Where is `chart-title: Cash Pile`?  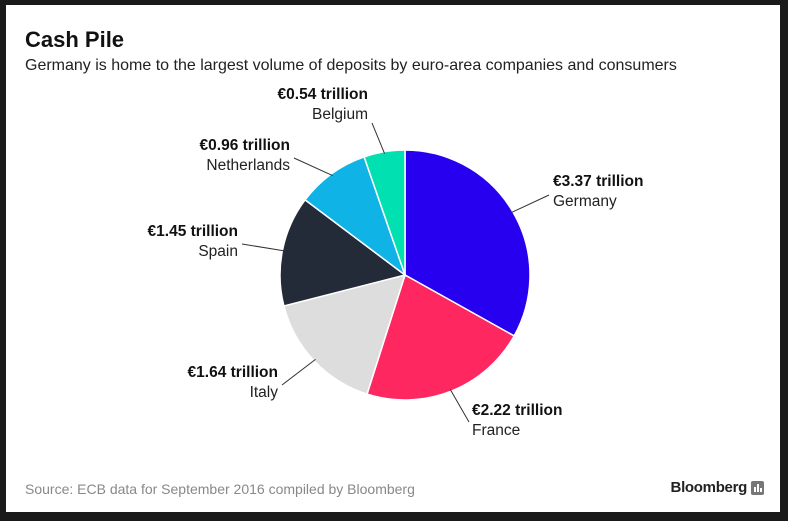
chart-title: Cash Pile is located at coordinates (75, 39).